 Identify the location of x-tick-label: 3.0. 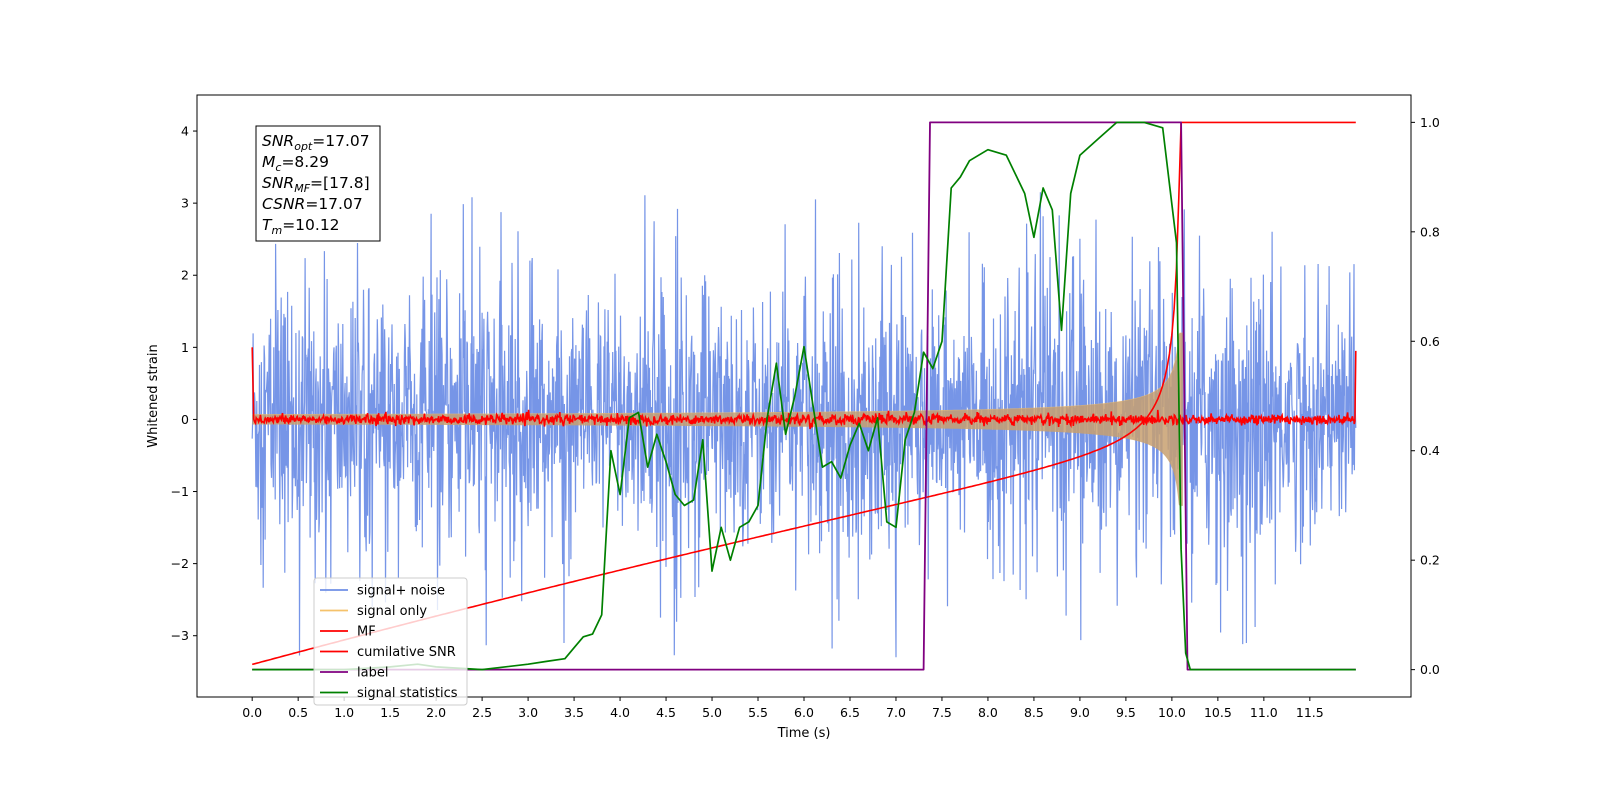
(528, 712).